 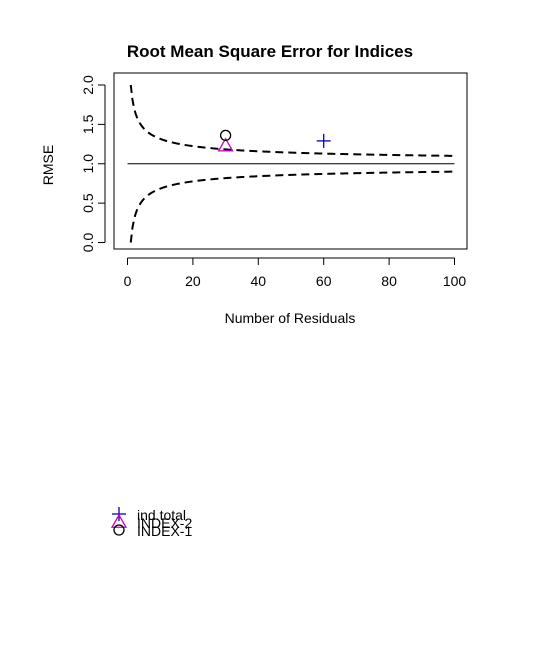 What do you see at coordinates (164, 531) in the screenshot?
I see `legend-label: INDEX-1` at bounding box center [164, 531].